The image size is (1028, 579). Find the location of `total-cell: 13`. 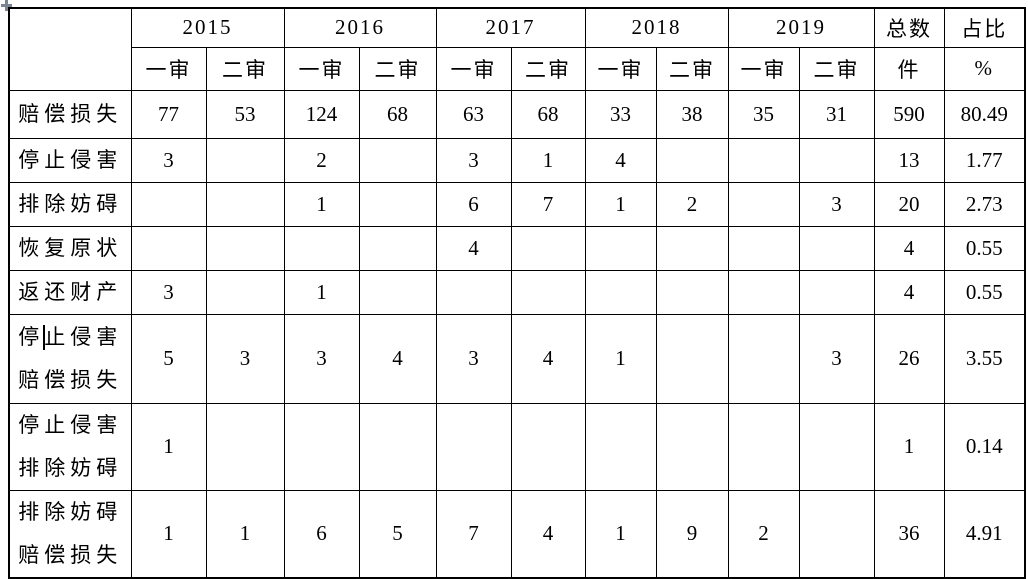

total-cell: 13 is located at coordinates (909, 160).